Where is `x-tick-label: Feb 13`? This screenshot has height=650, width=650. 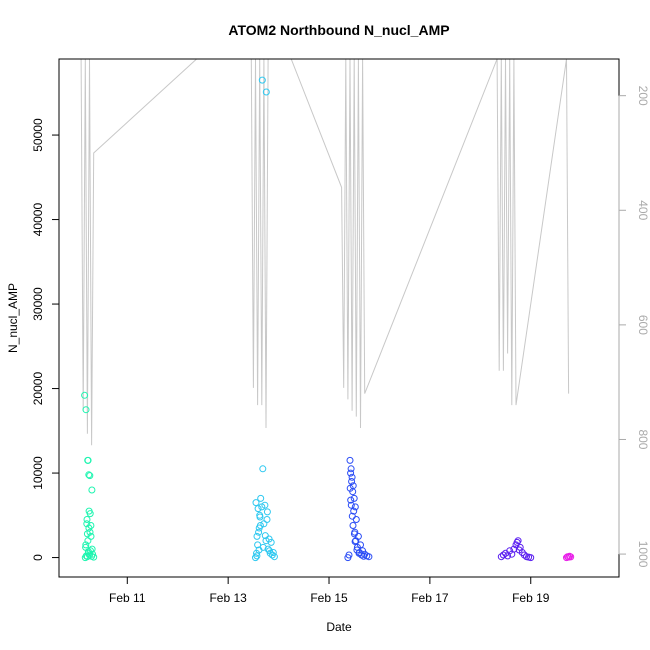
x-tick-label: Feb 13 is located at coordinates (228, 598).